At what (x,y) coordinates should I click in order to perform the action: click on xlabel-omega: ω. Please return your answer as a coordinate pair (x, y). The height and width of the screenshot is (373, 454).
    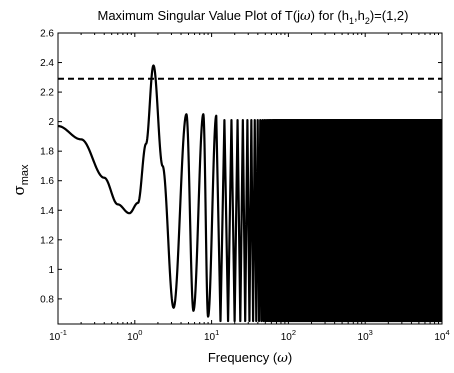
    Looking at the image, I should click on (282, 358).